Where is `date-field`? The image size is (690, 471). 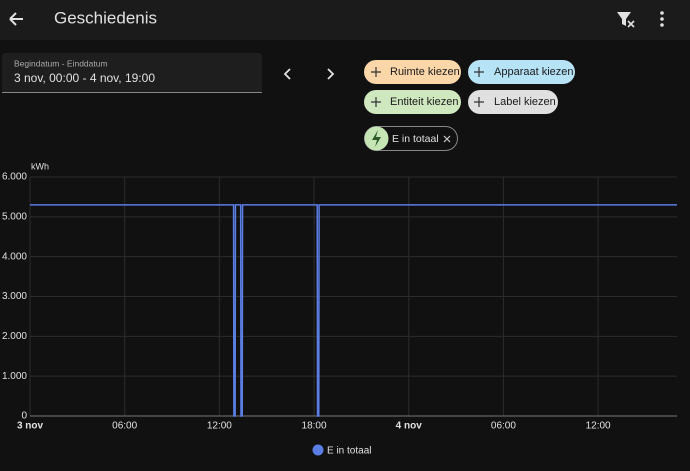 date-field is located at coordinates (132, 73).